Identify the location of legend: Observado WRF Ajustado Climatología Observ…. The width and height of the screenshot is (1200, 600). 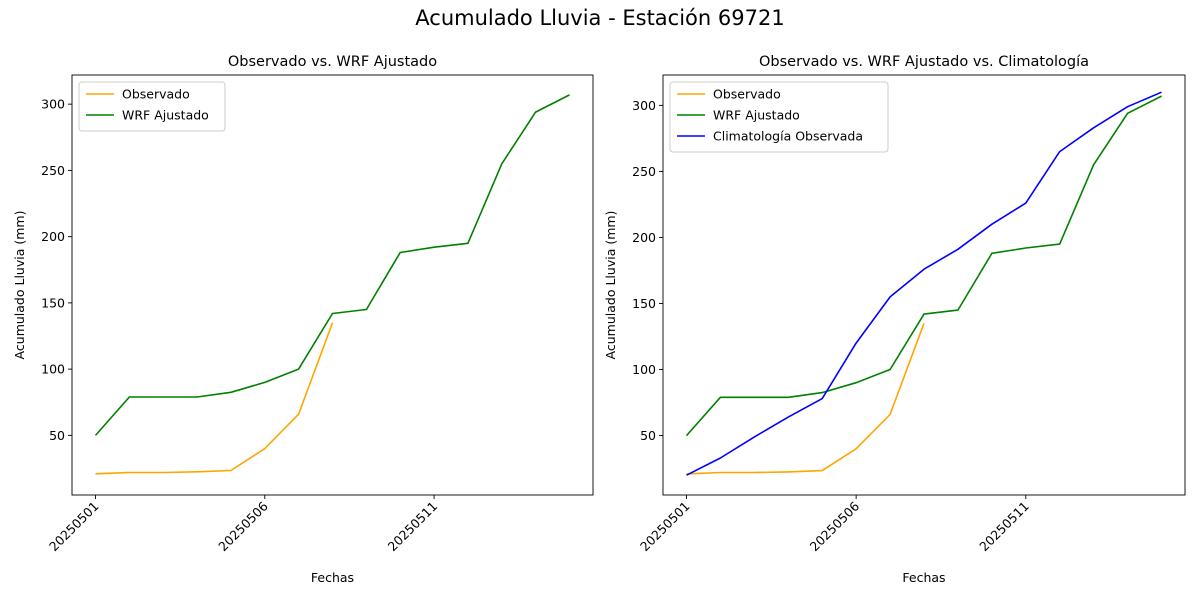
(779, 117).